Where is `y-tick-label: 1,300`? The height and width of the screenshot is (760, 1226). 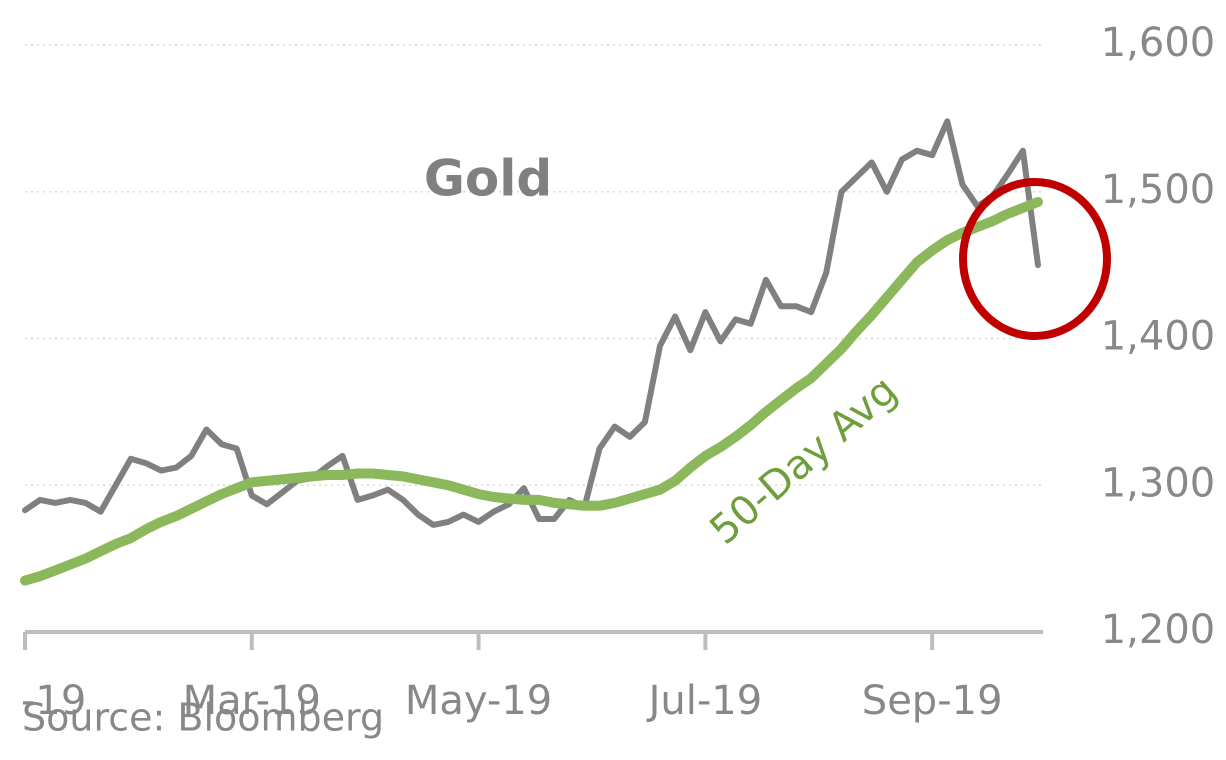 y-tick-label: 1,300 is located at coordinates (1158, 483).